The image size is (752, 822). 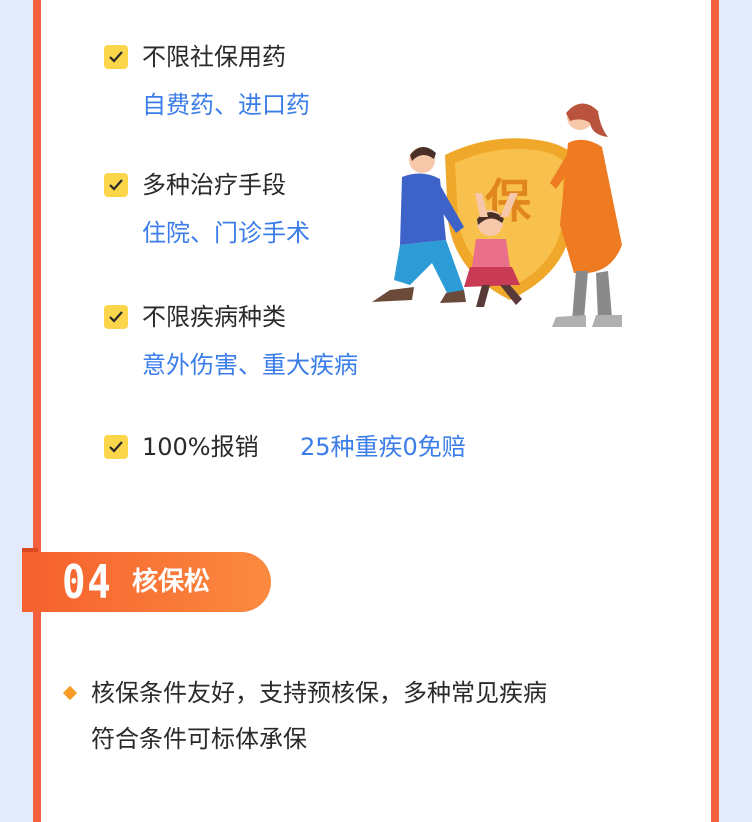 I want to click on description-line-1: 核保条件友好，支持预核保，多种常见疾病, so click(x=319, y=693).